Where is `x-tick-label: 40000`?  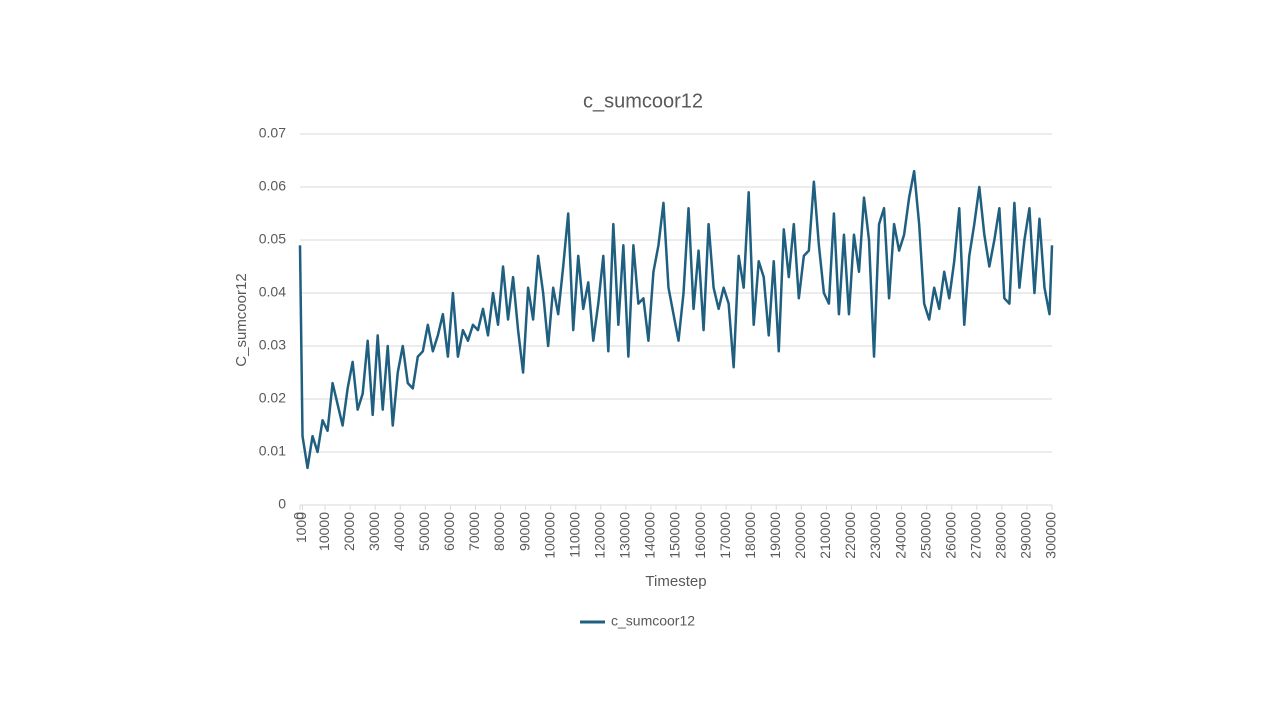 x-tick-label: 40000 is located at coordinates (399, 531).